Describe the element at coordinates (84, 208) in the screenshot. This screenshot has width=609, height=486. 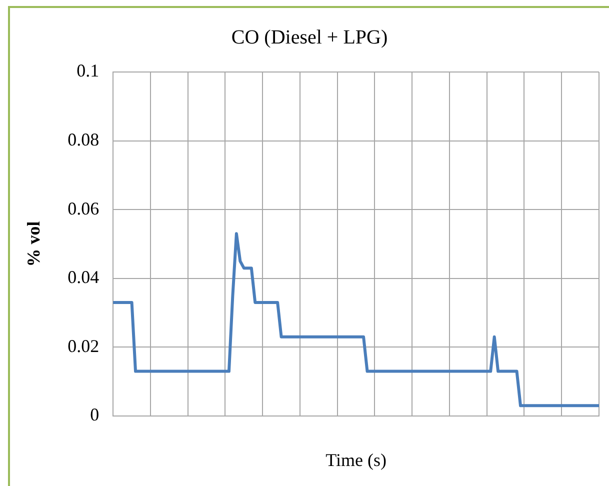
I see `y-tick-label: 0.06` at that location.